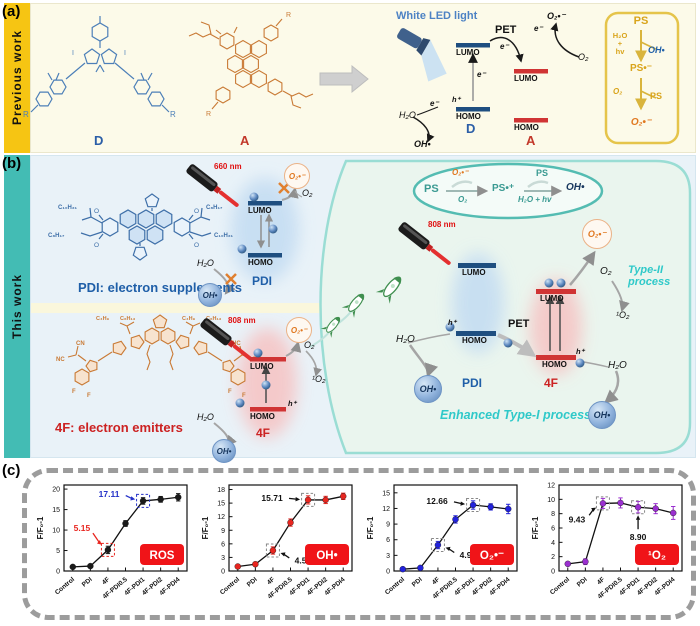  What do you see at coordinates (119, 427) in the screenshot?
I see `f4-caption: 4F: electron emitters` at bounding box center [119, 427].